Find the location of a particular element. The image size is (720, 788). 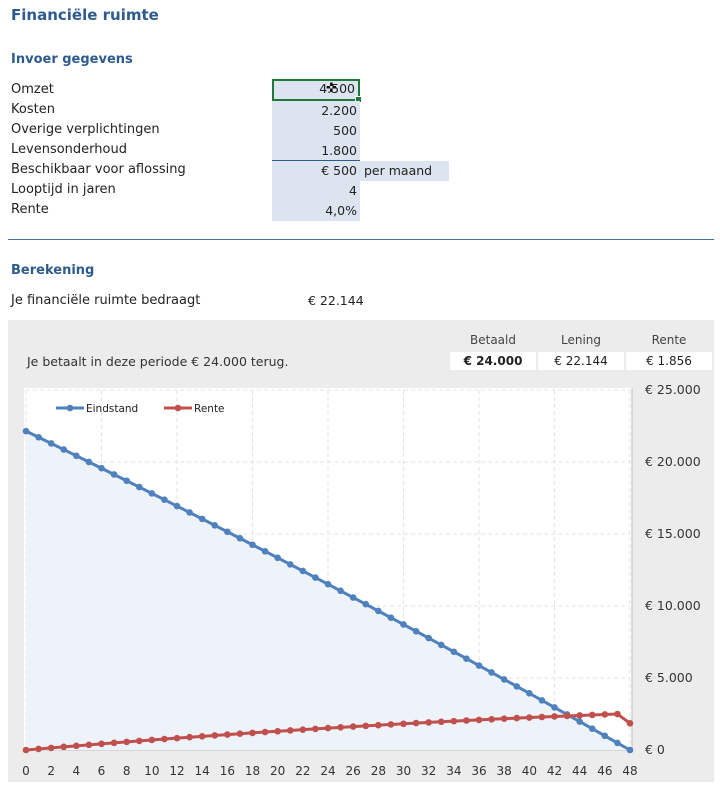

label-overige: Overige verplichtingen is located at coordinates (85, 129).